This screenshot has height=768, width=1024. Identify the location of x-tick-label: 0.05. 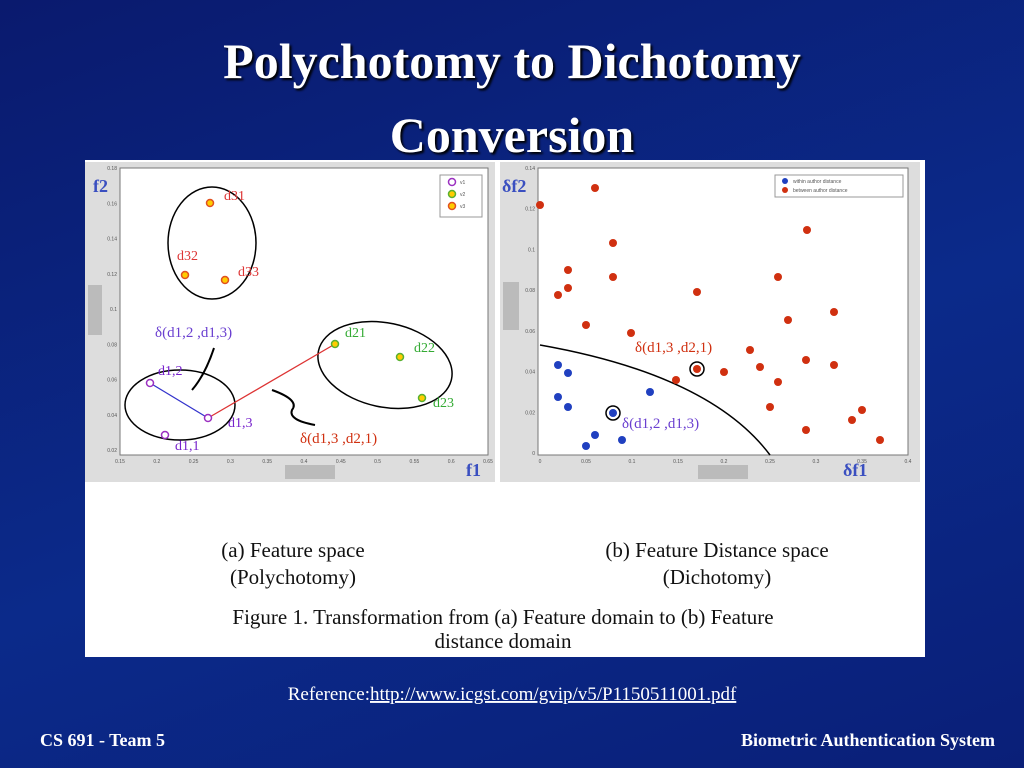
(586, 462).